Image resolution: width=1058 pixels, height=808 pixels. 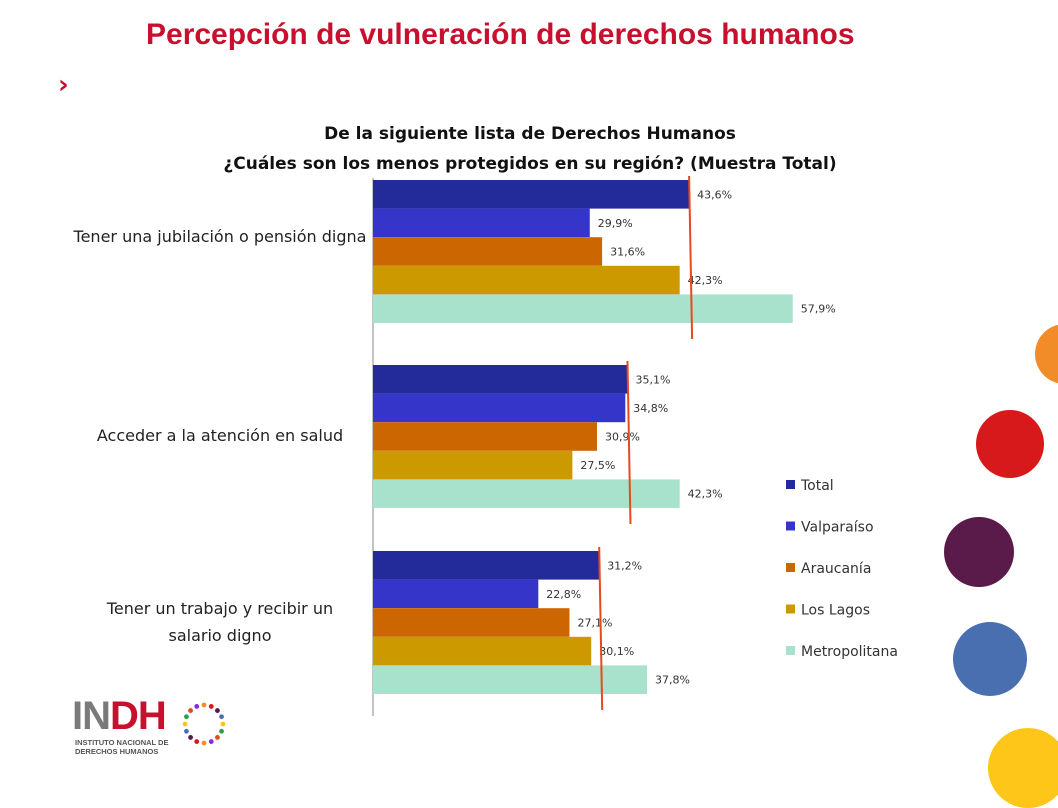 What do you see at coordinates (1023, 768) in the screenshot?
I see `decorative-circle-yellow` at bounding box center [1023, 768].